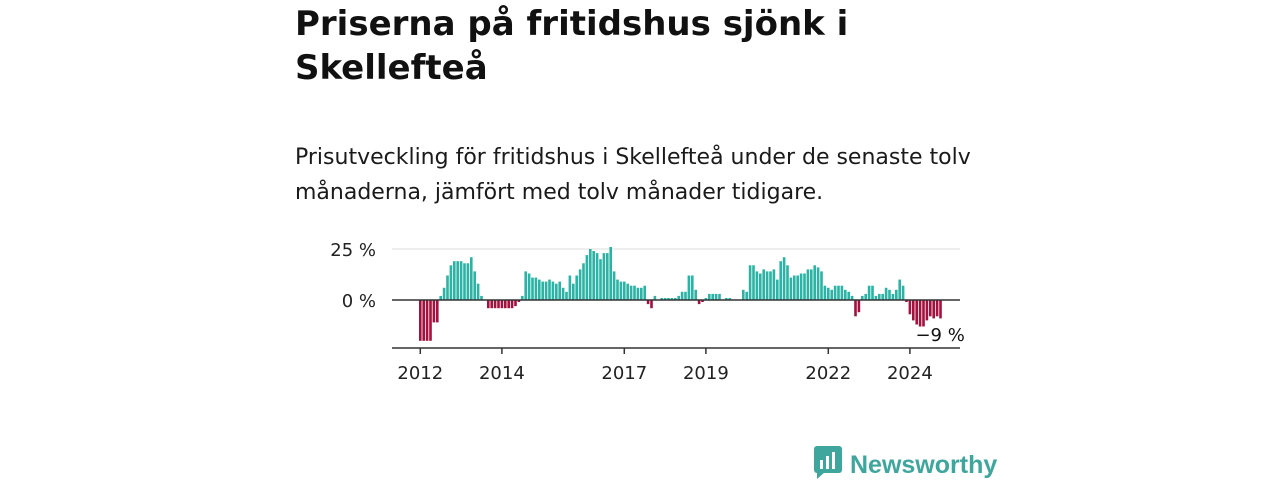 This screenshot has height=484, width=1280. I want to click on bar-chart: 25 % 0 % 2012 2014 2017 2019 2022 2024 −9 %, so click(647, 312).